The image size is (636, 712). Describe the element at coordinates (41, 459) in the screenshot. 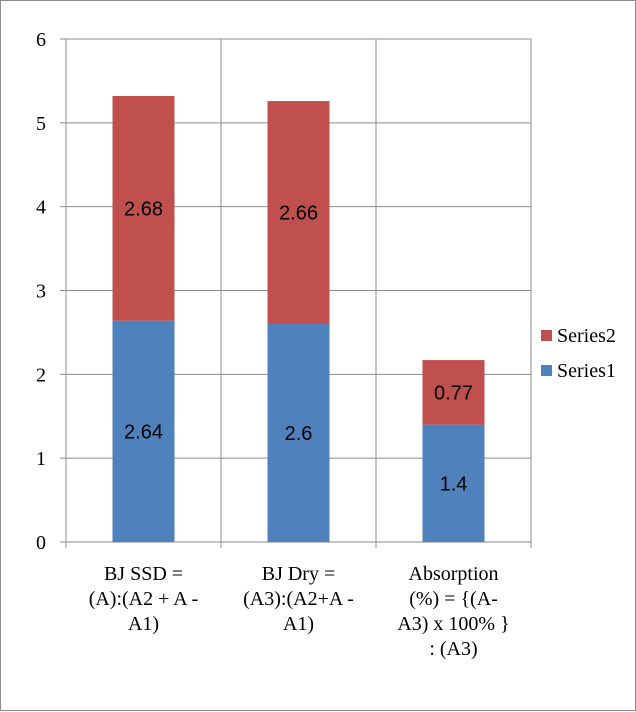

I see `y-tick-label: 1` at that location.